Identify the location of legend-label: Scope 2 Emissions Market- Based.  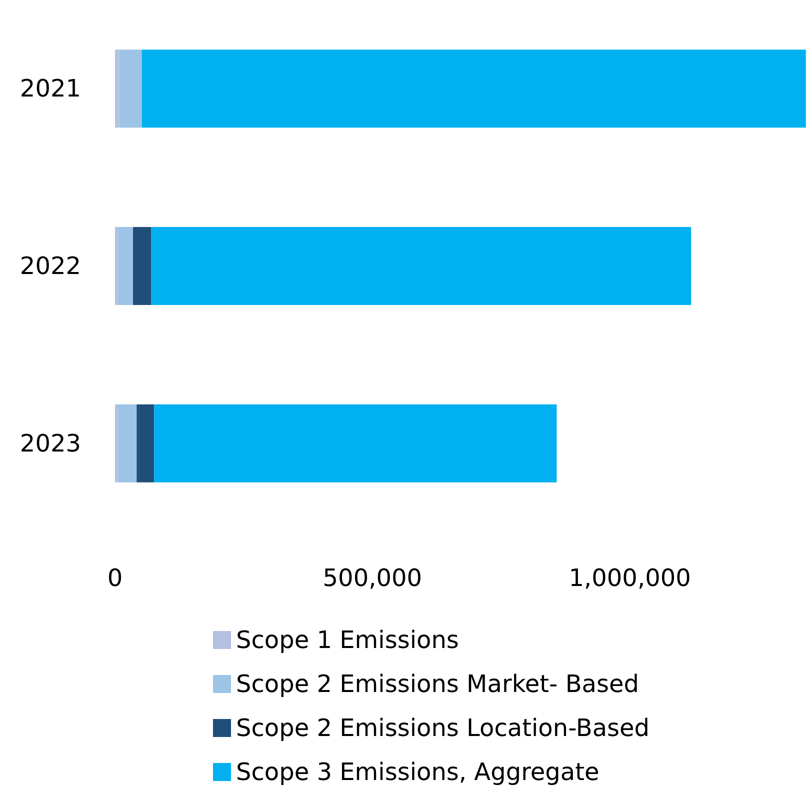
(438, 684).